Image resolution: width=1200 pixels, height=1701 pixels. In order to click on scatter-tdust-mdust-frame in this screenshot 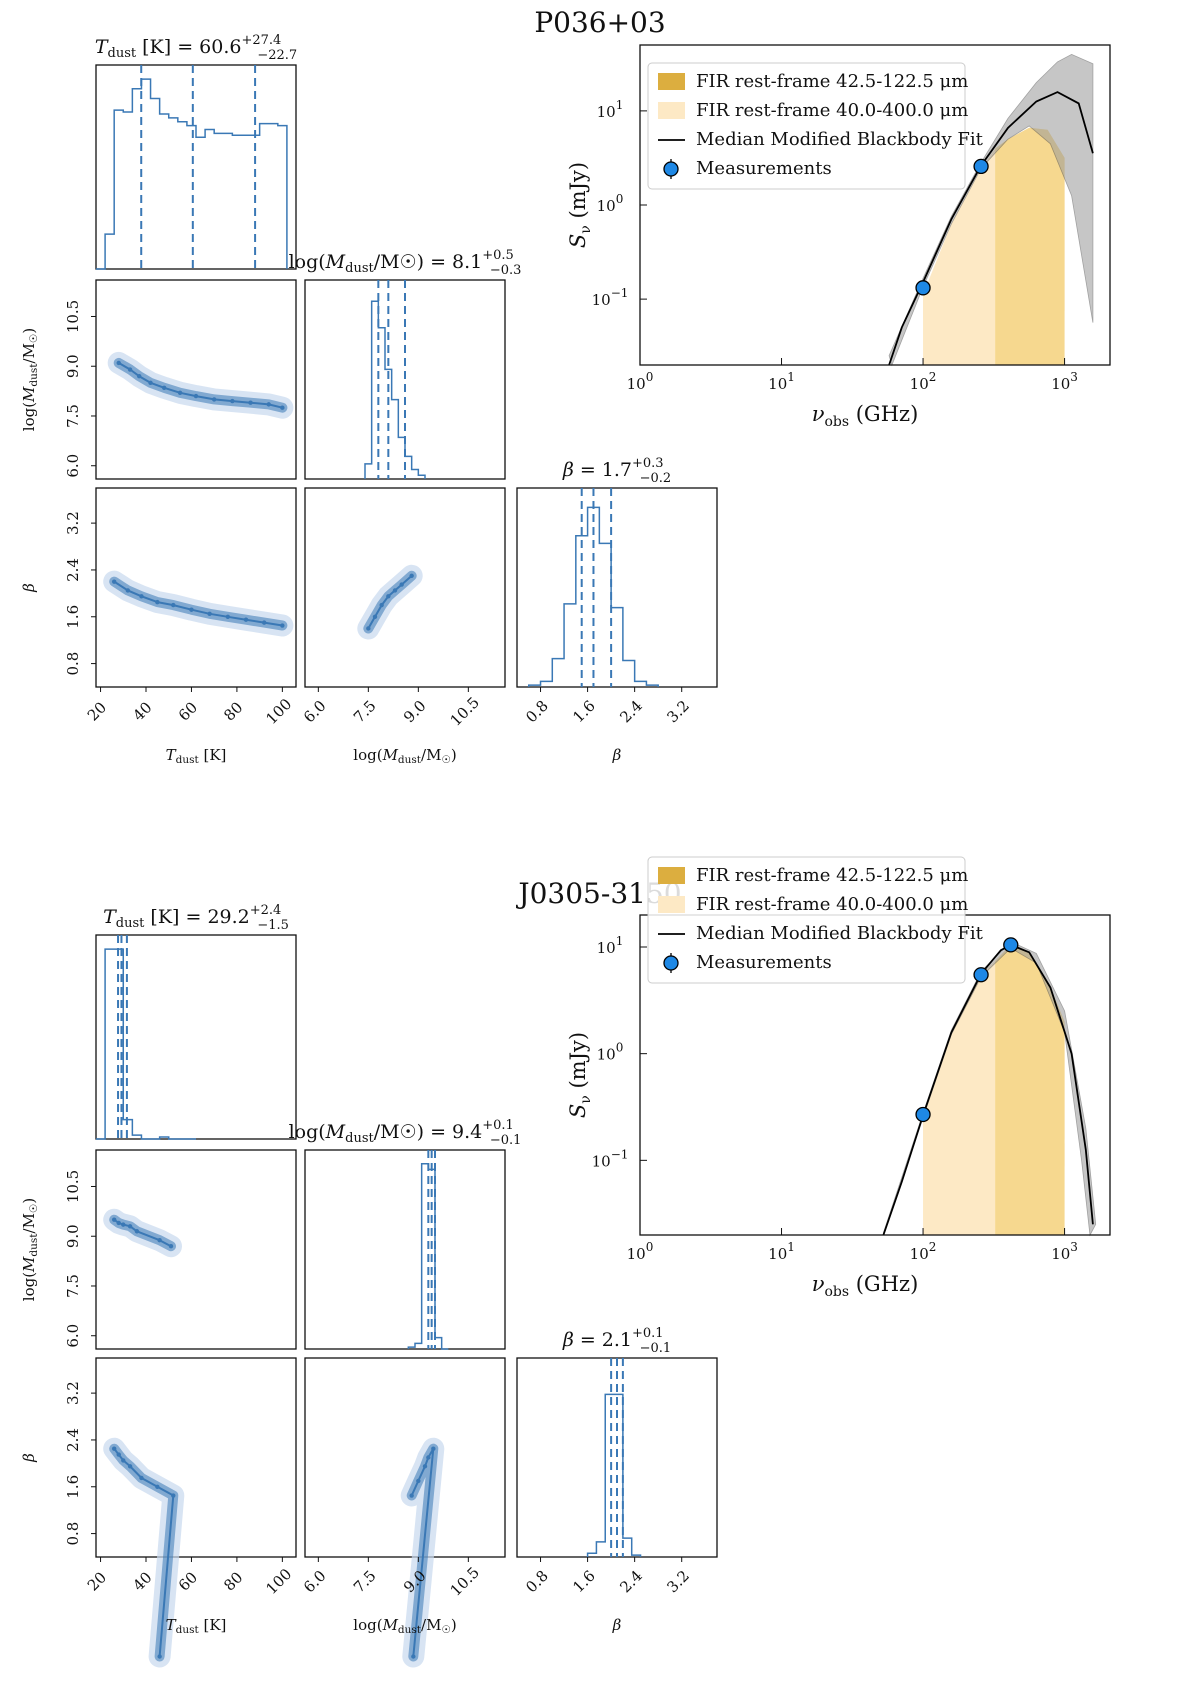, I will do `click(196, 1249)`.